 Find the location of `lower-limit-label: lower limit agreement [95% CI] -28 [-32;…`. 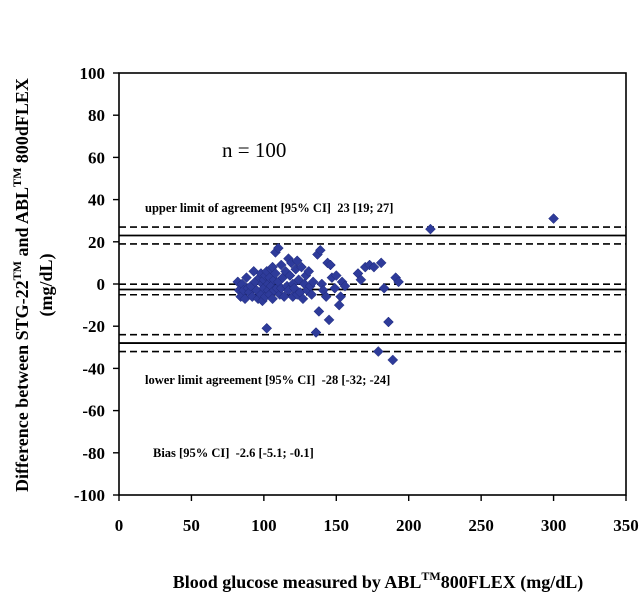

lower-limit-label: lower limit agreement [95% CI] -28 [-32;… is located at coordinates (267, 380).